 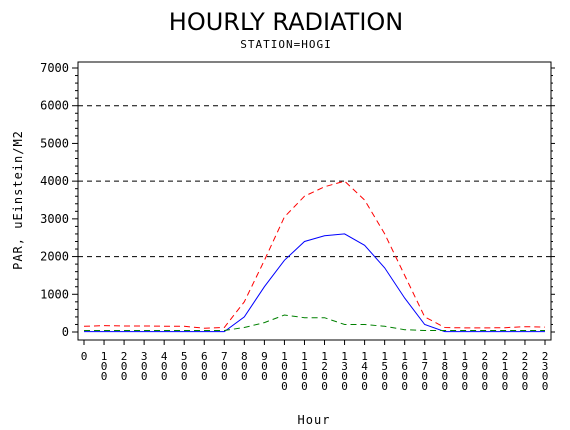 What do you see at coordinates (54, 106) in the screenshot?
I see `y-tick-label: 6000` at bounding box center [54, 106].